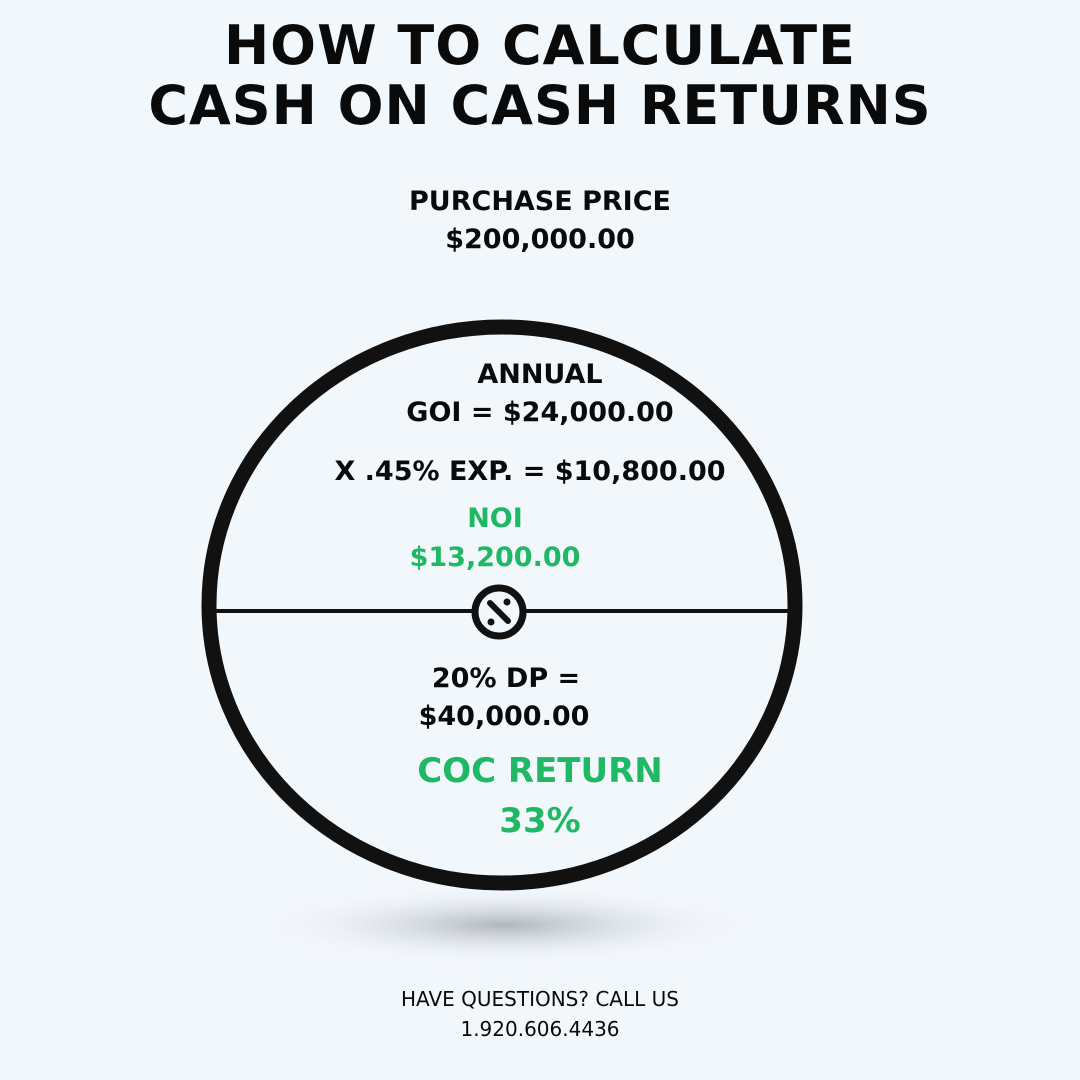 This screenshot has height=1080, width=1080. What do you see at coordinates (540, 771) in the screenshot?
I see `coc-return-label: COC RETURN` at bounding box center [540, 771].